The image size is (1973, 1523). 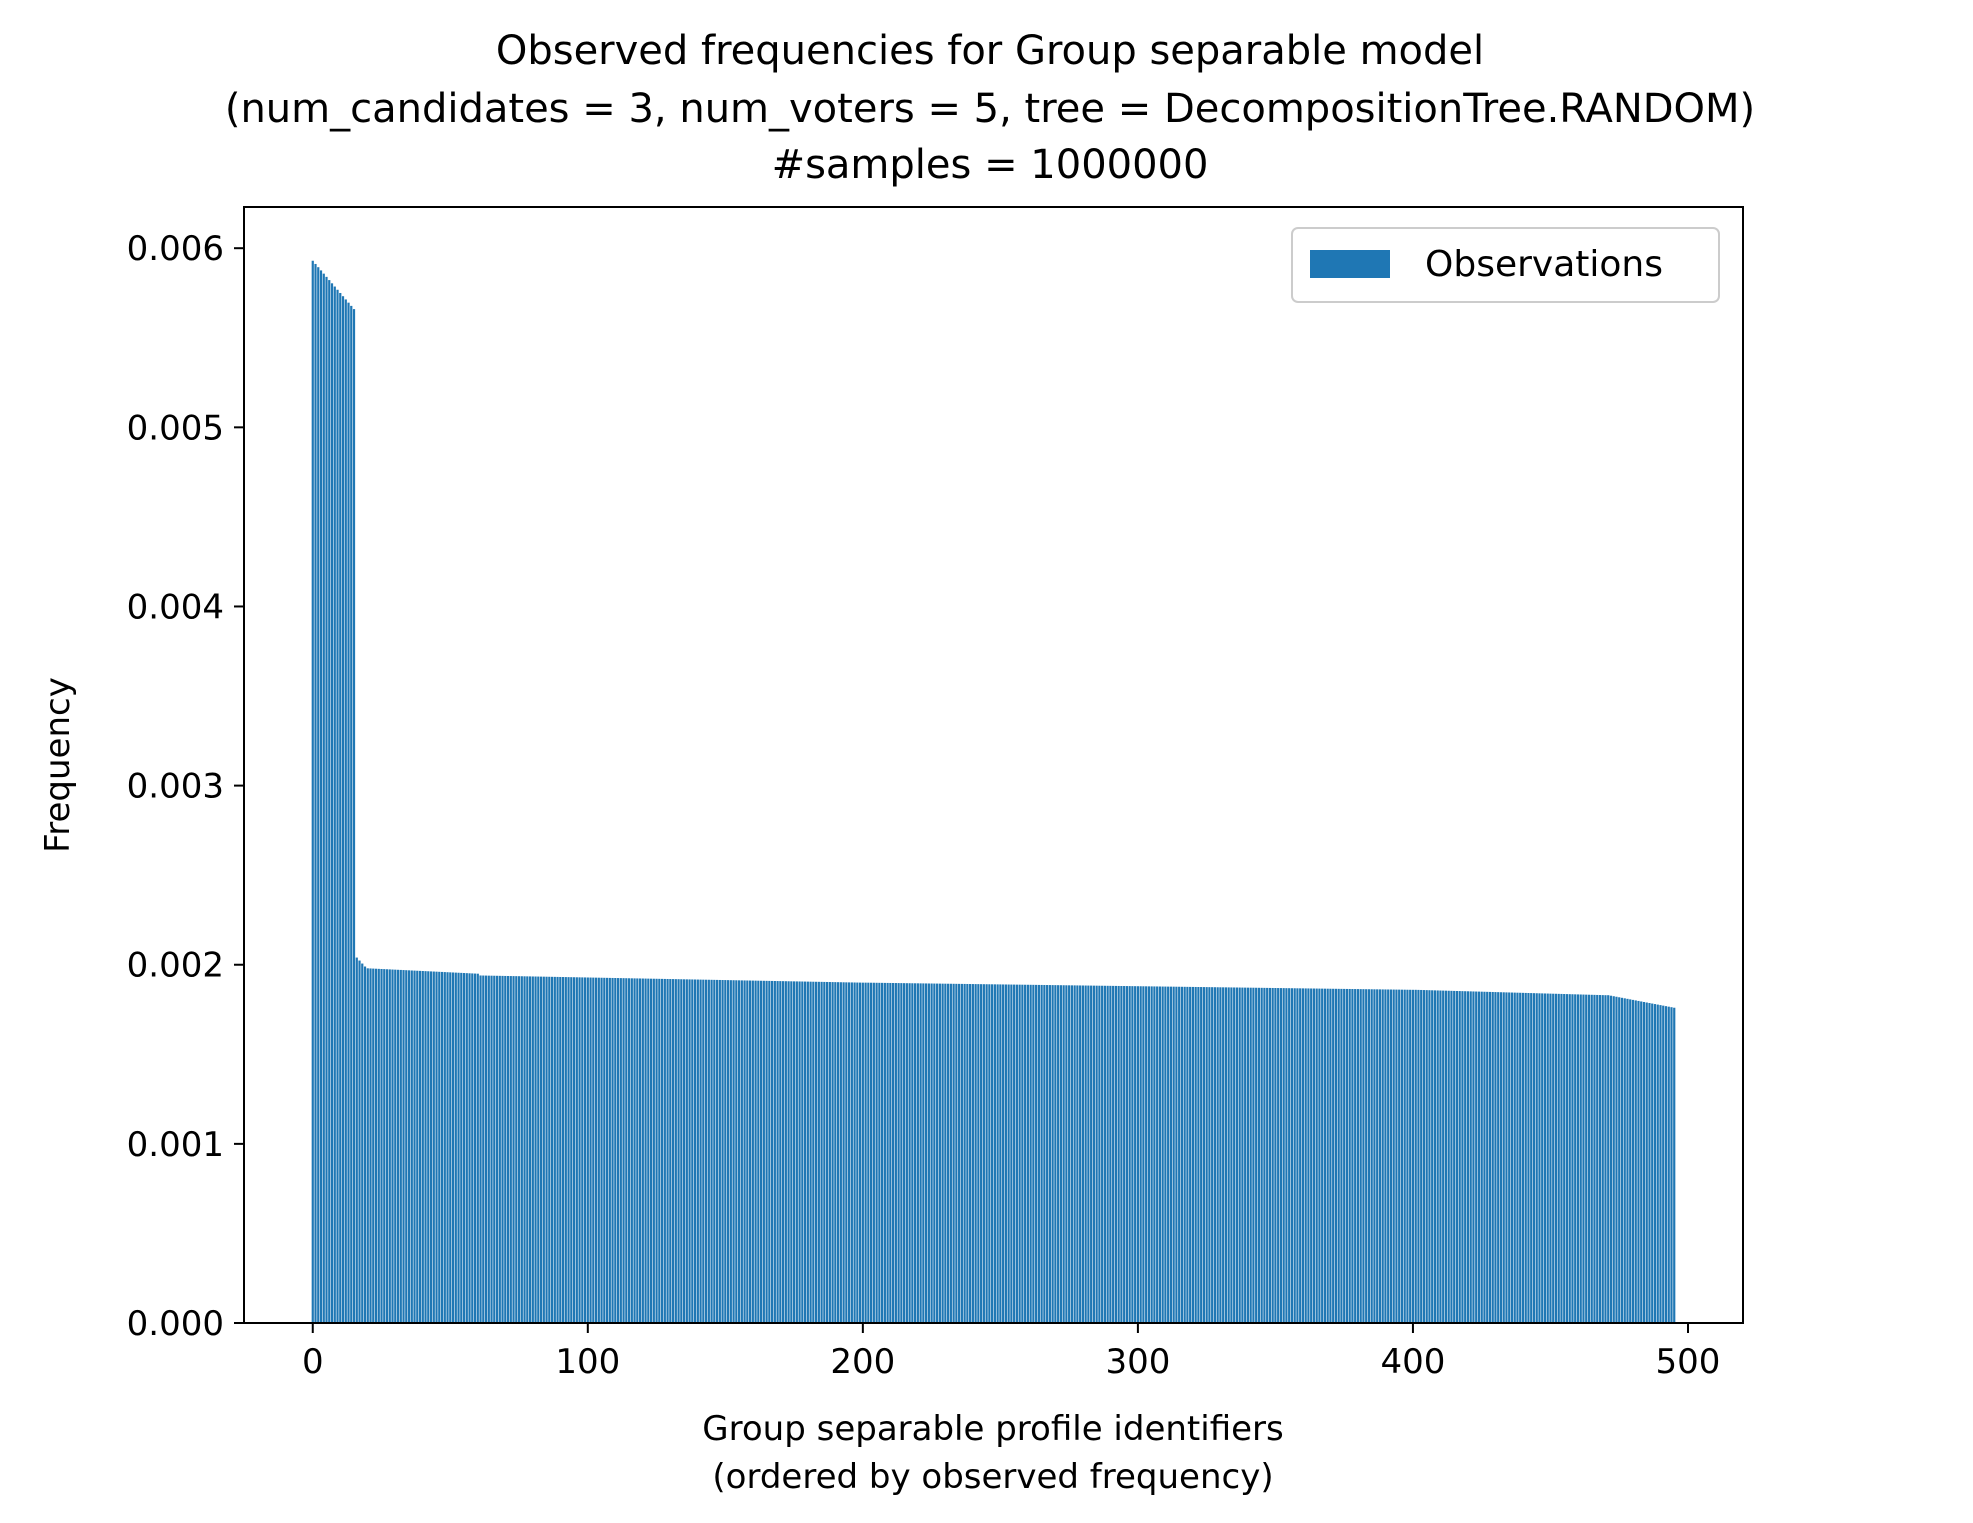 What do you see at coordinates (1544, 264) in the screenshot?
I see `legend-label-observations: Observations` at bounding box center [1544, 264].